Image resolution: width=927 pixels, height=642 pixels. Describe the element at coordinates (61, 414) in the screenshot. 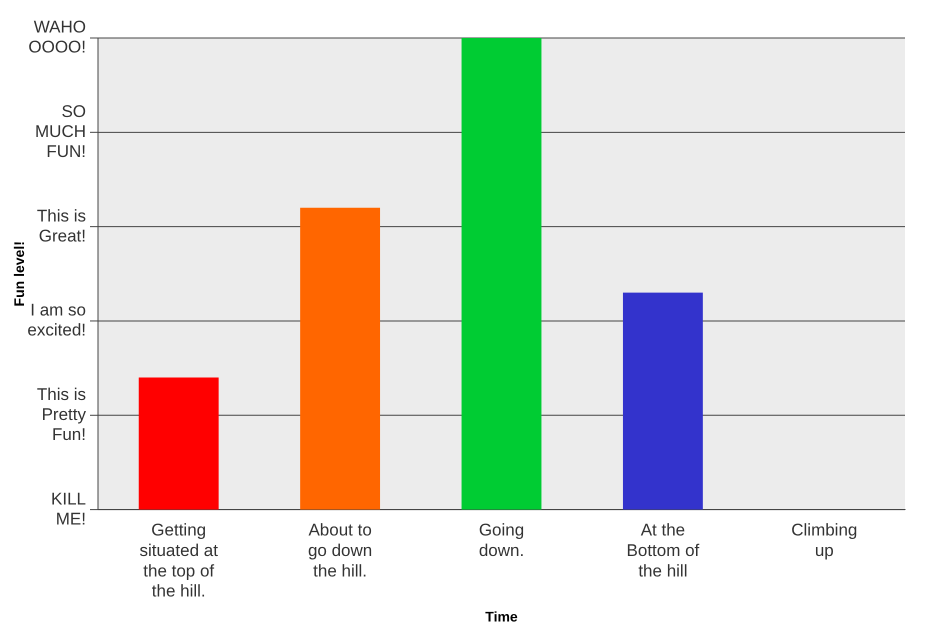

I see `text: This is Pretty Fun!` at that location.